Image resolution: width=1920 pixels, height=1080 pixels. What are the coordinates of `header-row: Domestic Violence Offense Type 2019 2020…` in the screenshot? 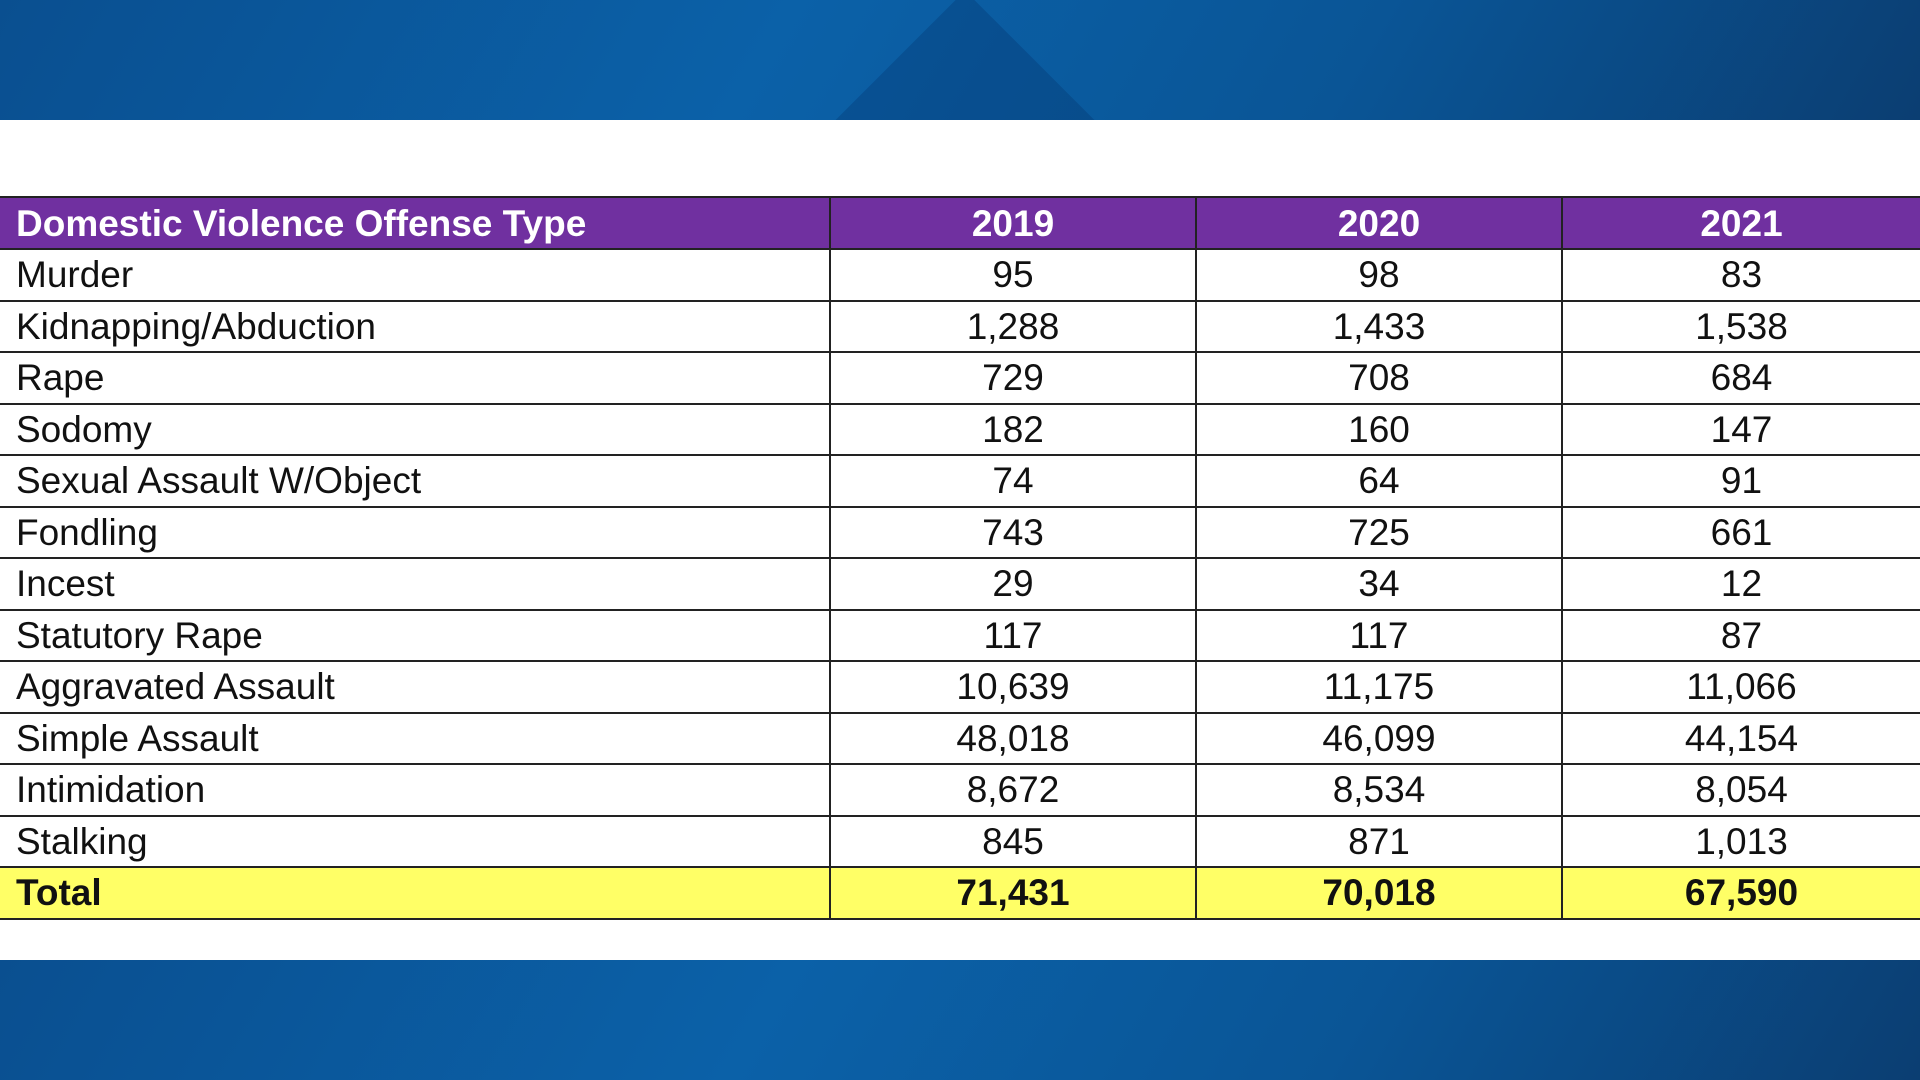 It's located at (960, 223).